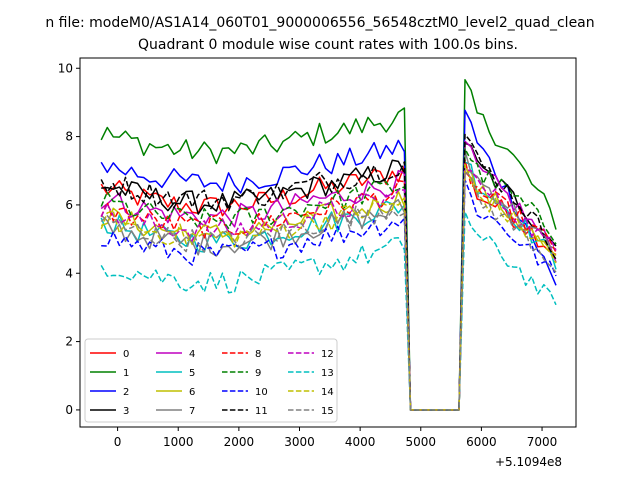 This screenshot has height=480, width=640. What do you see at coordinates (360, 442) in the screenshot?
I see `x-tick-label: 4000` at bounding box center [360, 442].